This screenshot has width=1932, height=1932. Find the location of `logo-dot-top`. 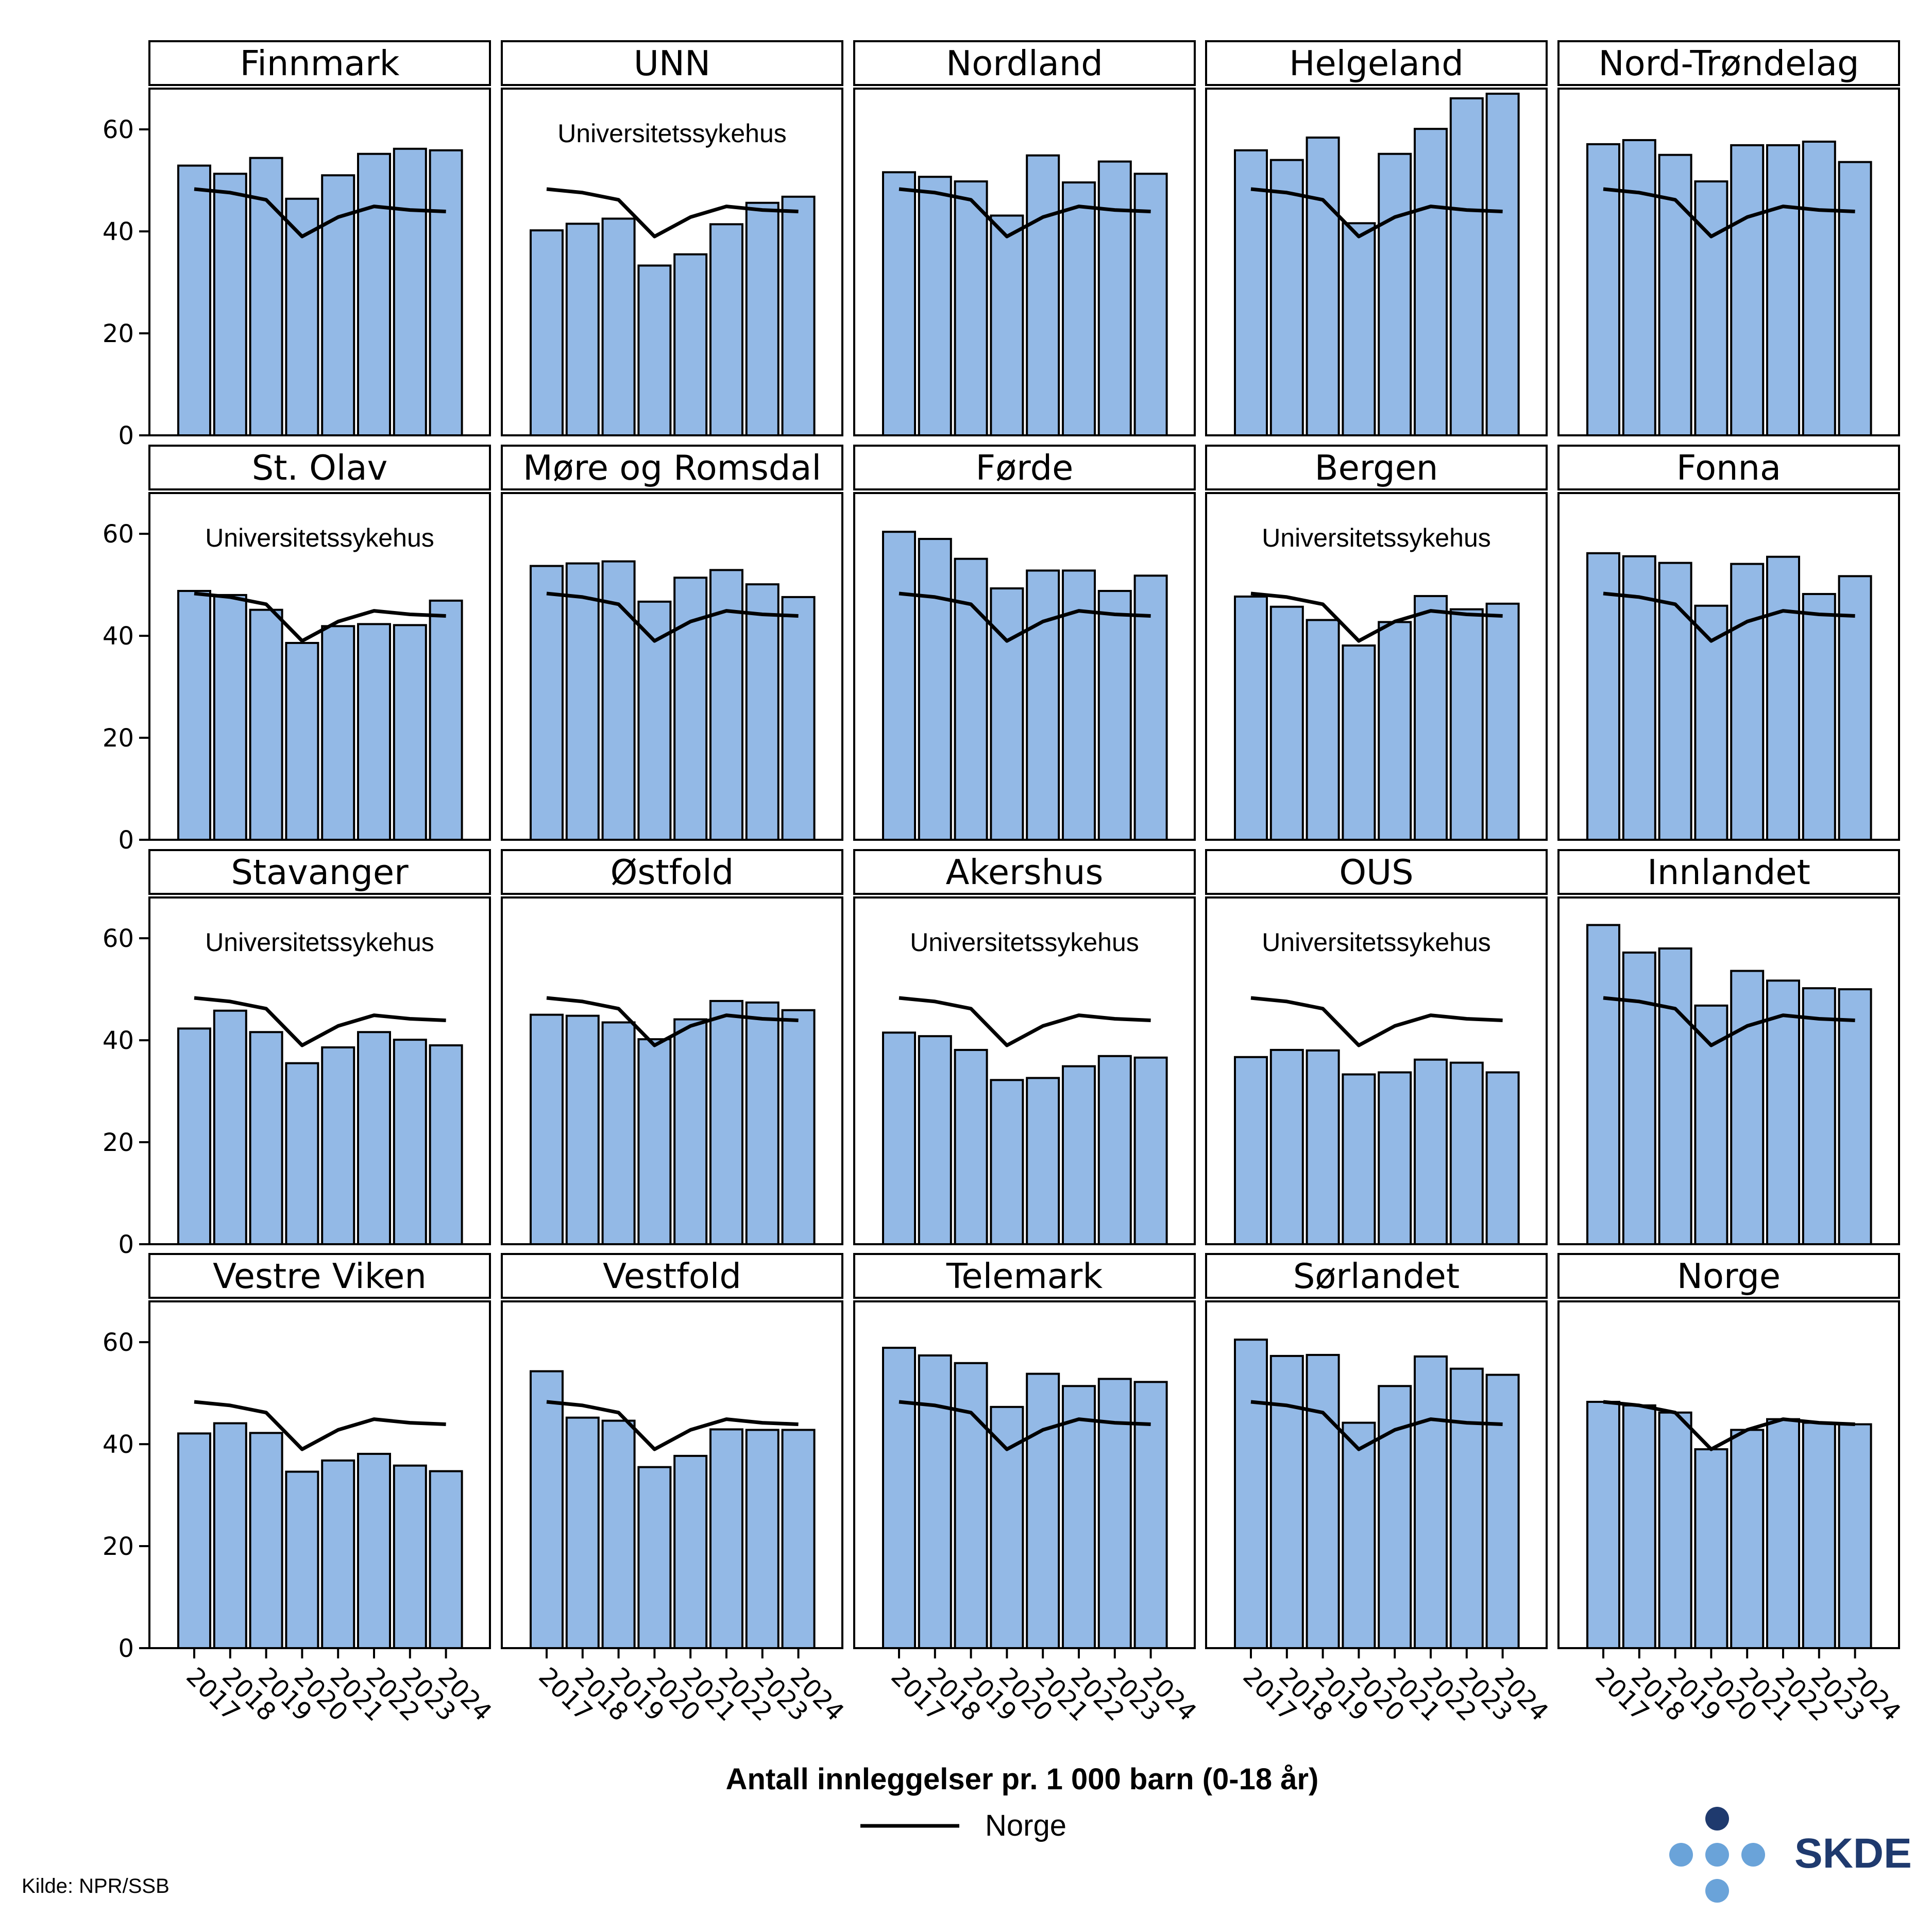

logo-dot-top is located at coordinates (1717, 1819).